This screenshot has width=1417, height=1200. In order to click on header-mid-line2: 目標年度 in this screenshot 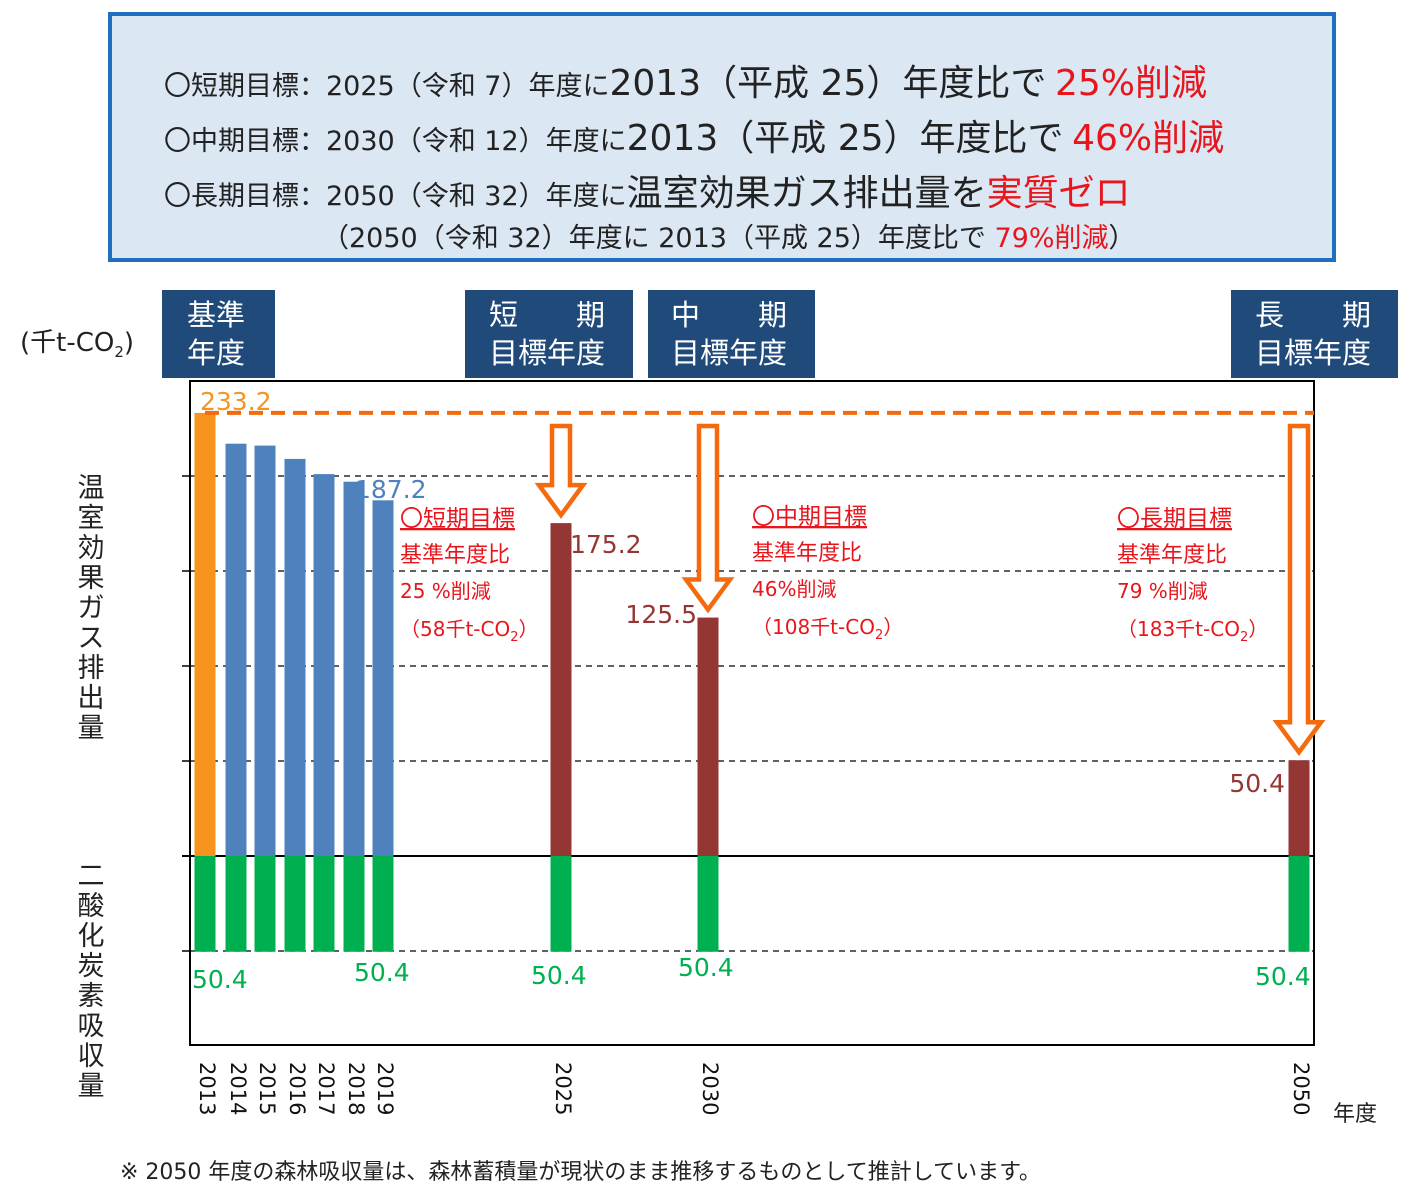, I will do `click(729, 353)`.